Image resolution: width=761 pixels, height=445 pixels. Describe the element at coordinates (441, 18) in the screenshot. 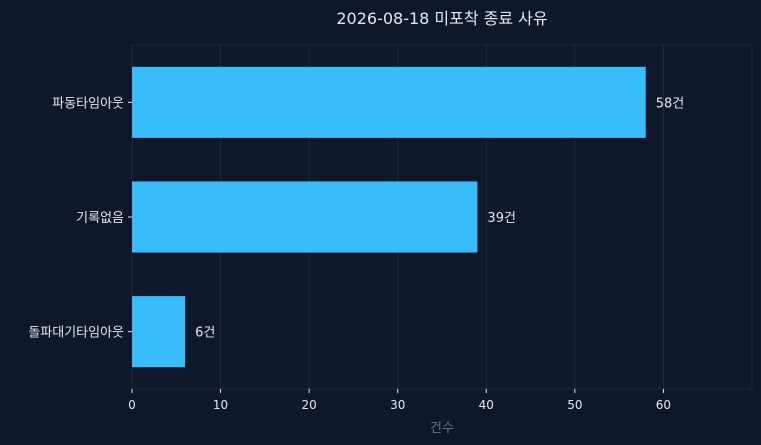

I see `chart-title: 2026-08-18 미포착 종료 사유` at that location.